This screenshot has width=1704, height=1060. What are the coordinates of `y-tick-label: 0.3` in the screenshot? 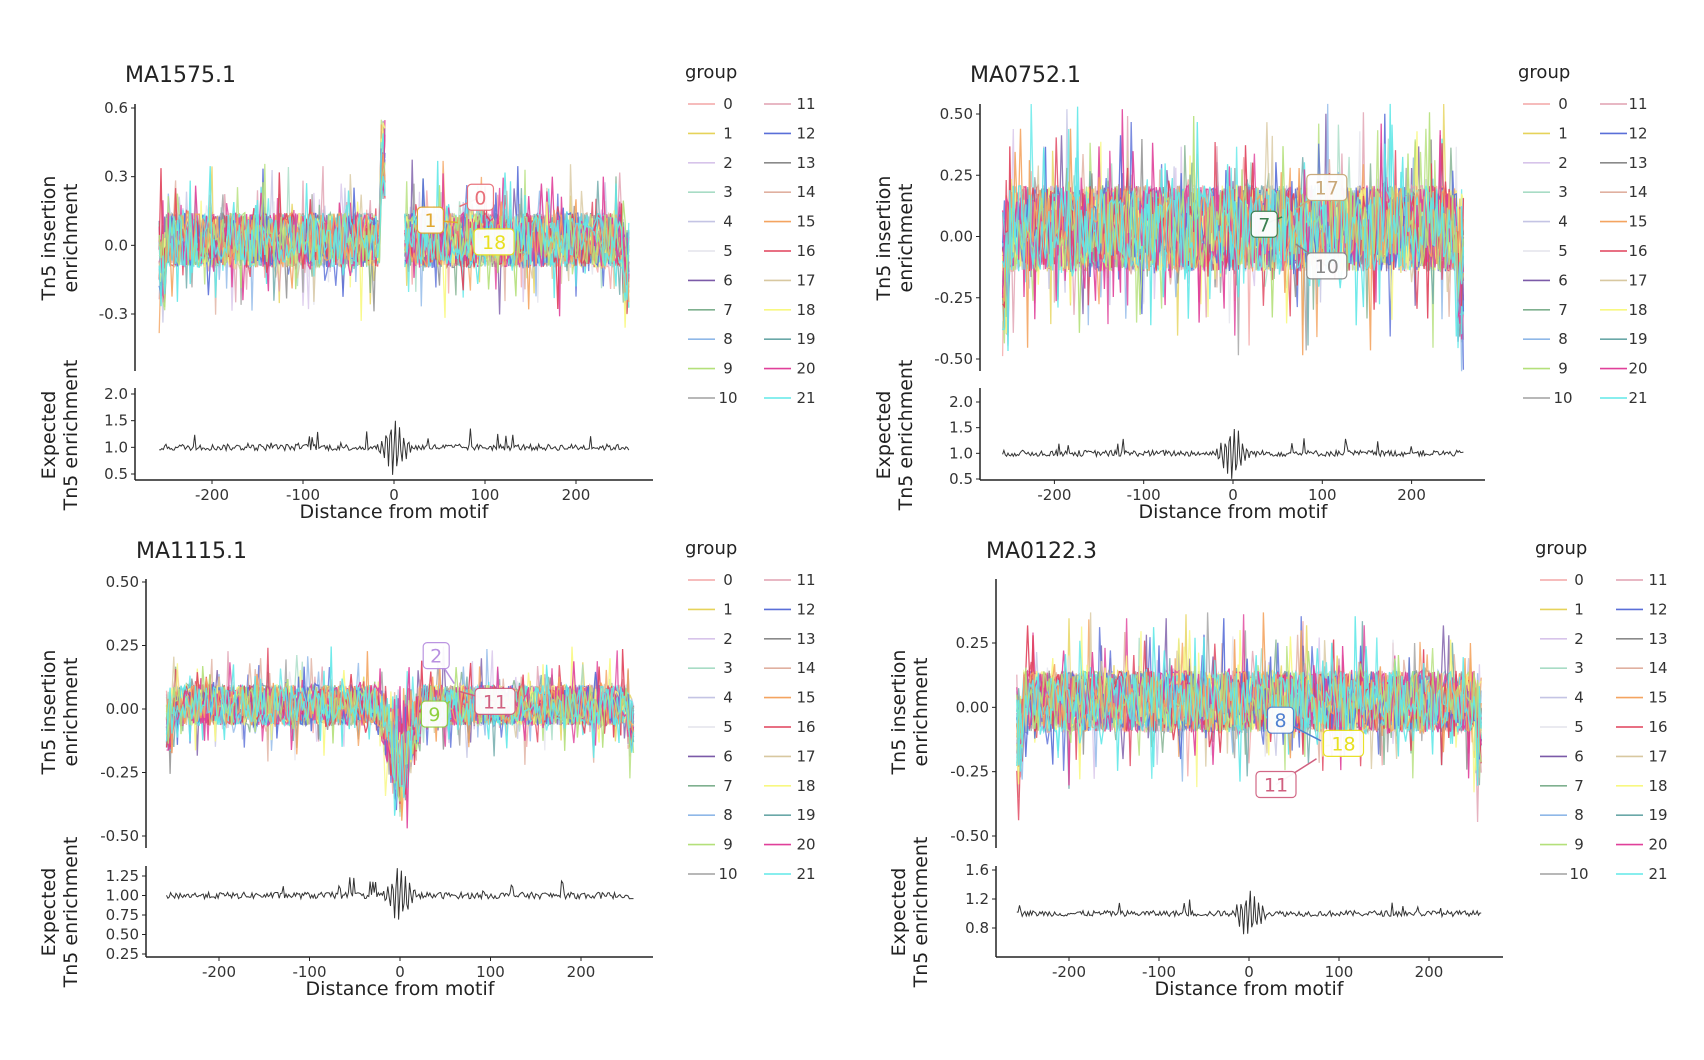 It's located at (116, 177).